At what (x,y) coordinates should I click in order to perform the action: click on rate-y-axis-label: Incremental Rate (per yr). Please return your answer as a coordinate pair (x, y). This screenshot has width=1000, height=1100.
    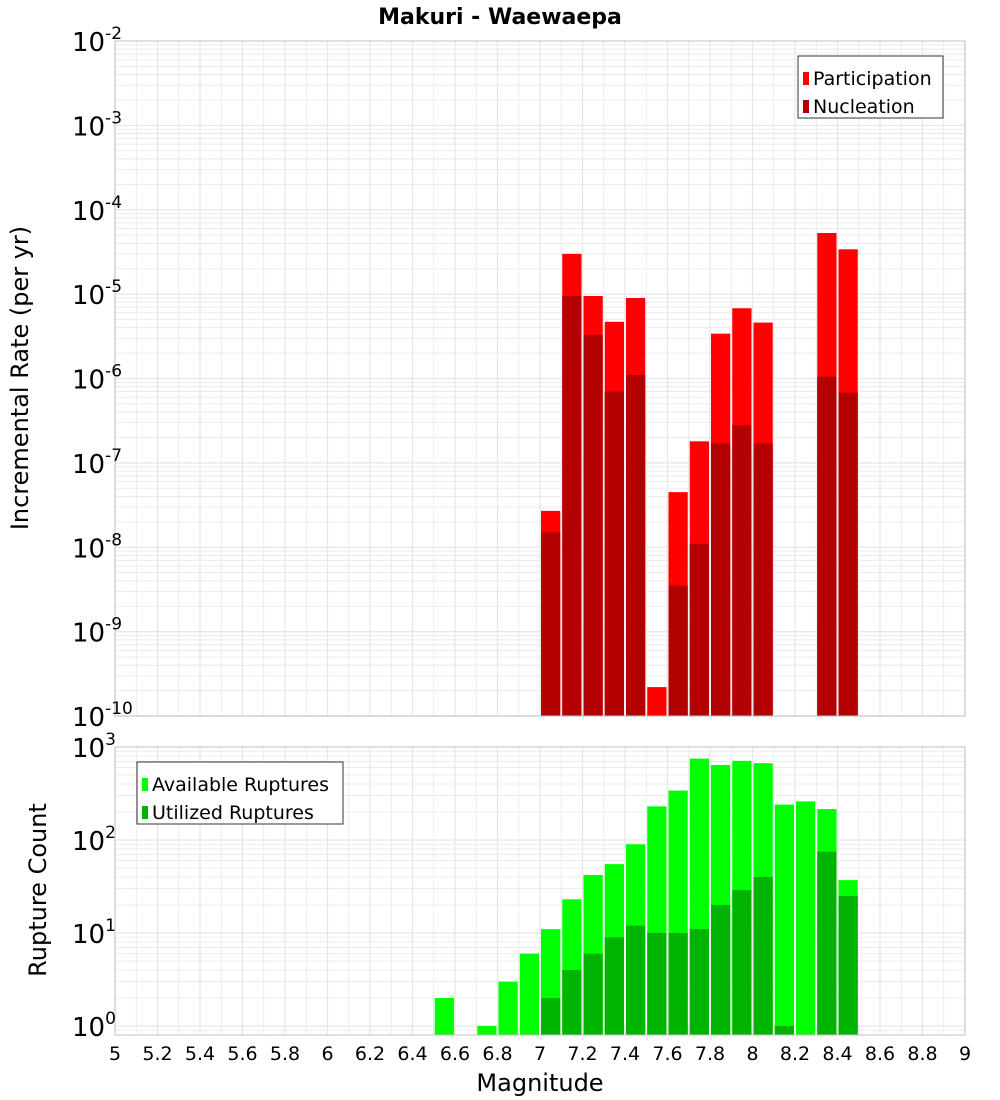
    Looking at the image, I should click on (20, 378).